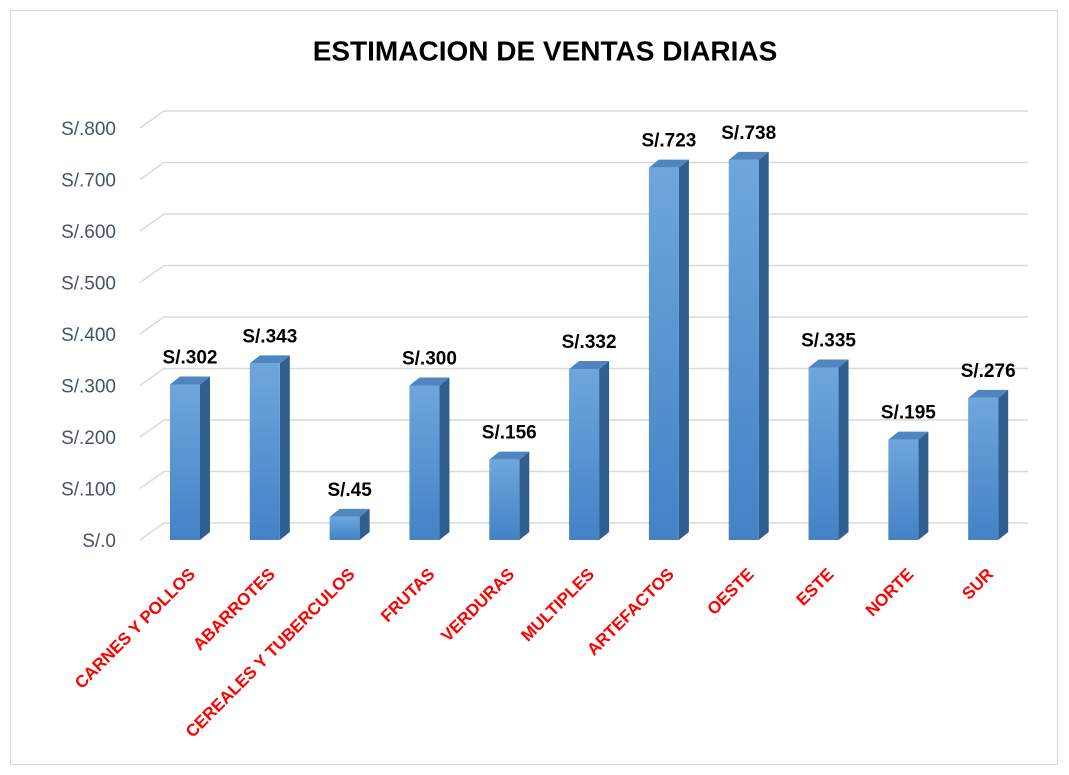  I want to click on y-tick-label: S/.100, so click(88, 490).